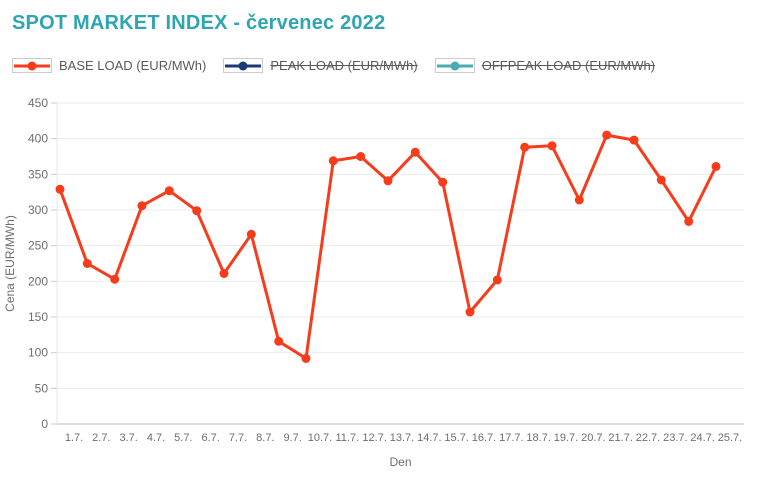 The height and width of the screenshot is (480, 780). Describe the element at coordinates (484, 438) in the screenshot. I see `x-tick-label: 16.7.` at that location.